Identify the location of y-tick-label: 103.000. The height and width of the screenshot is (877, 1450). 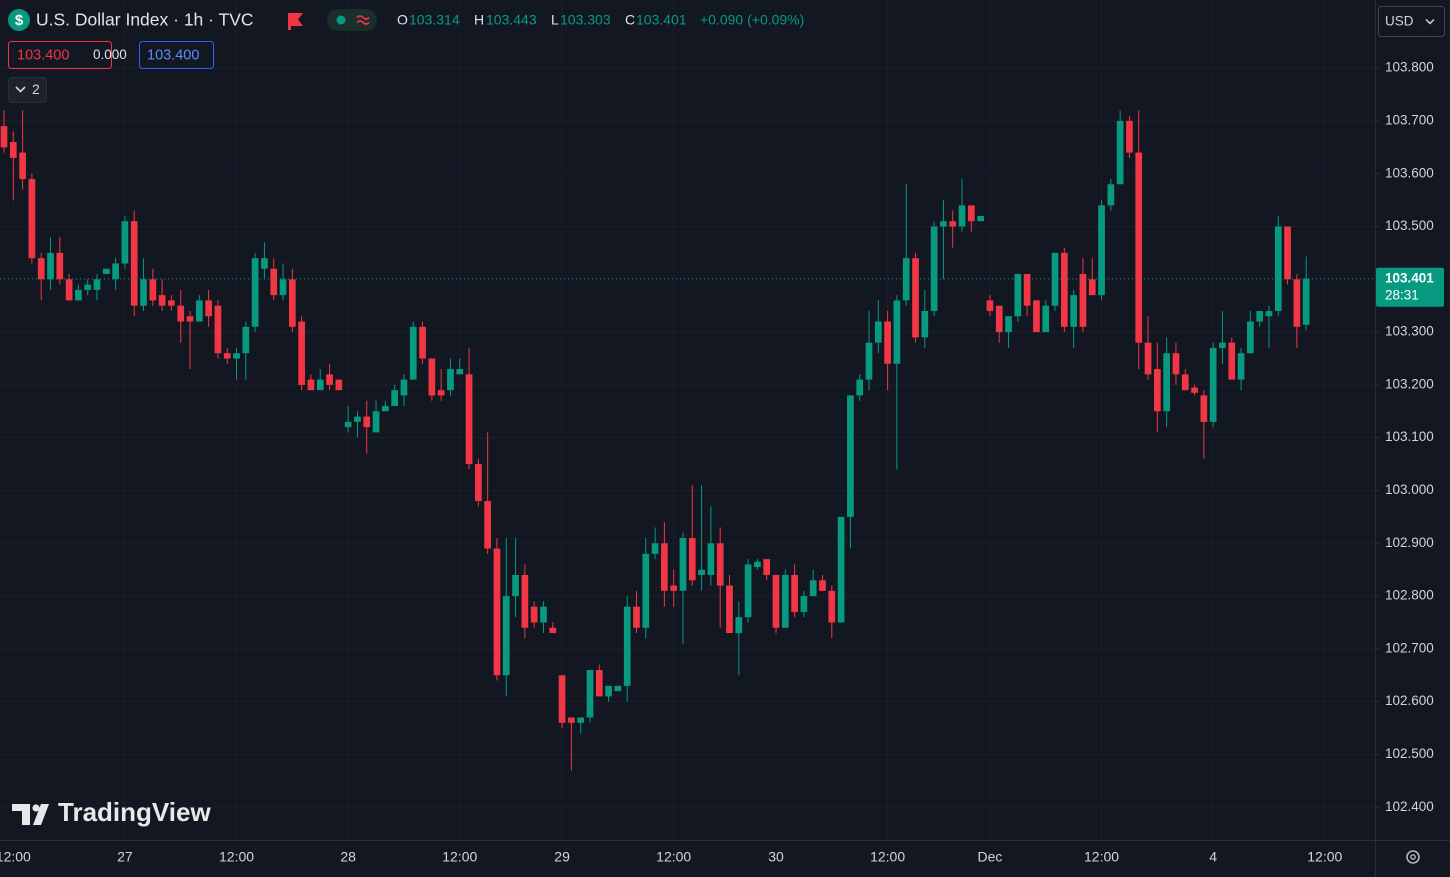
(1409, 489).